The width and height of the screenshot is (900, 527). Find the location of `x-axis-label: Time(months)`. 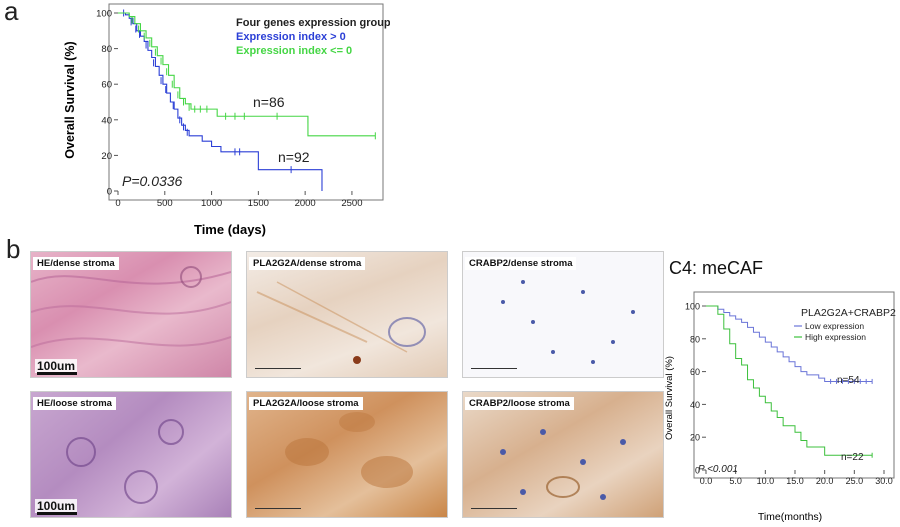

x-axis-label: Time(months) is located at coordinates (790, 517).